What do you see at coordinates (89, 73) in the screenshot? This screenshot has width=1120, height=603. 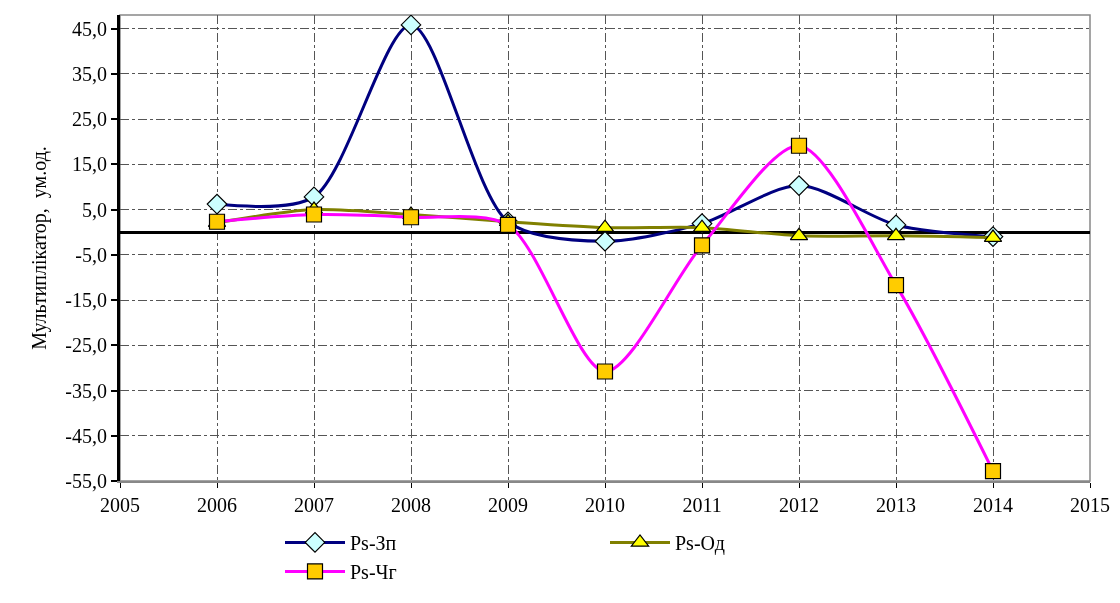 I see `y-tick-label: 35,0` at bounding box center [89, 73].